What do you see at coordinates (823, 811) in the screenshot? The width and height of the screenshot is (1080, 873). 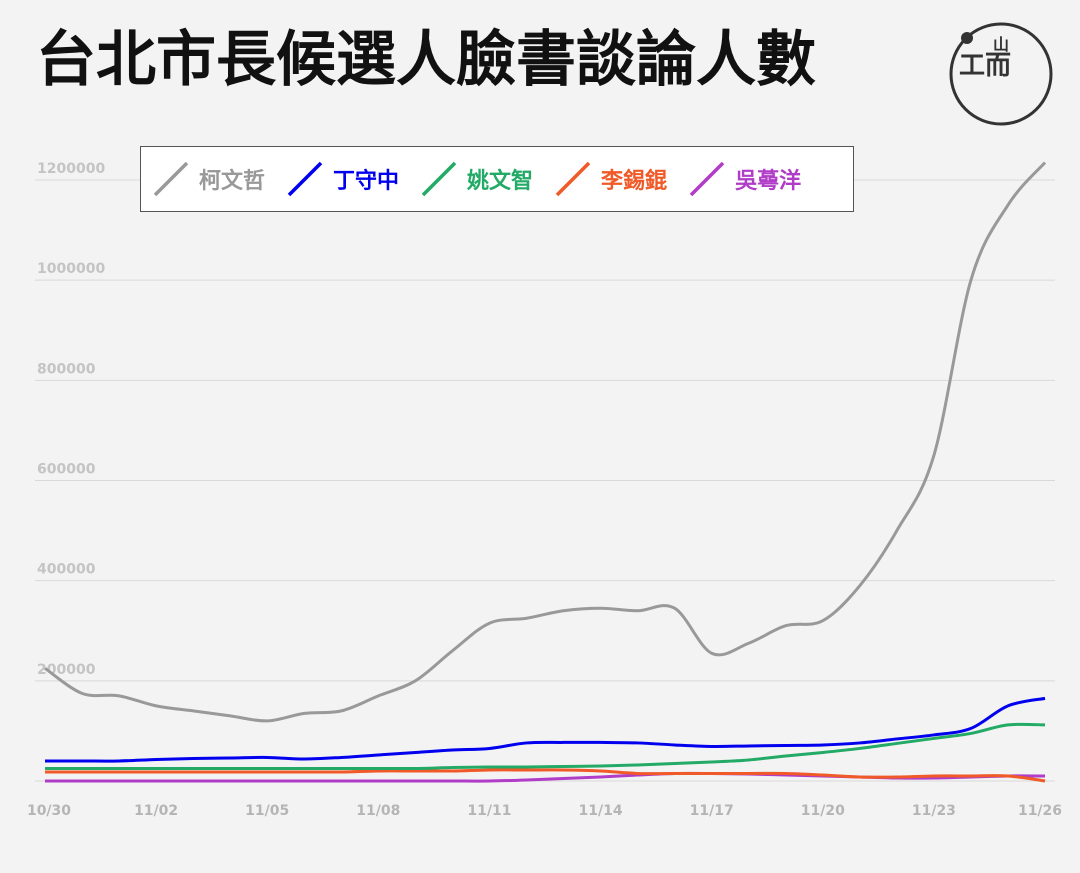 I see `x-tick-label: 11/20` at bounding box center [823, 811].